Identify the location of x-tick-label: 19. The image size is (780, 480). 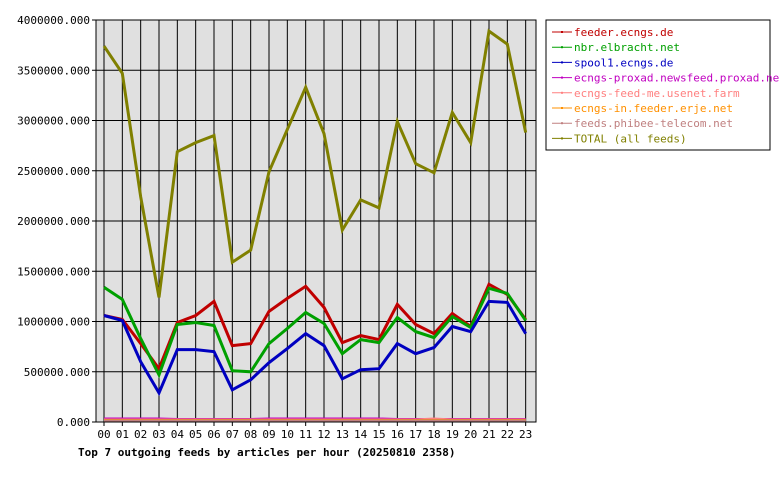
(452, 434).